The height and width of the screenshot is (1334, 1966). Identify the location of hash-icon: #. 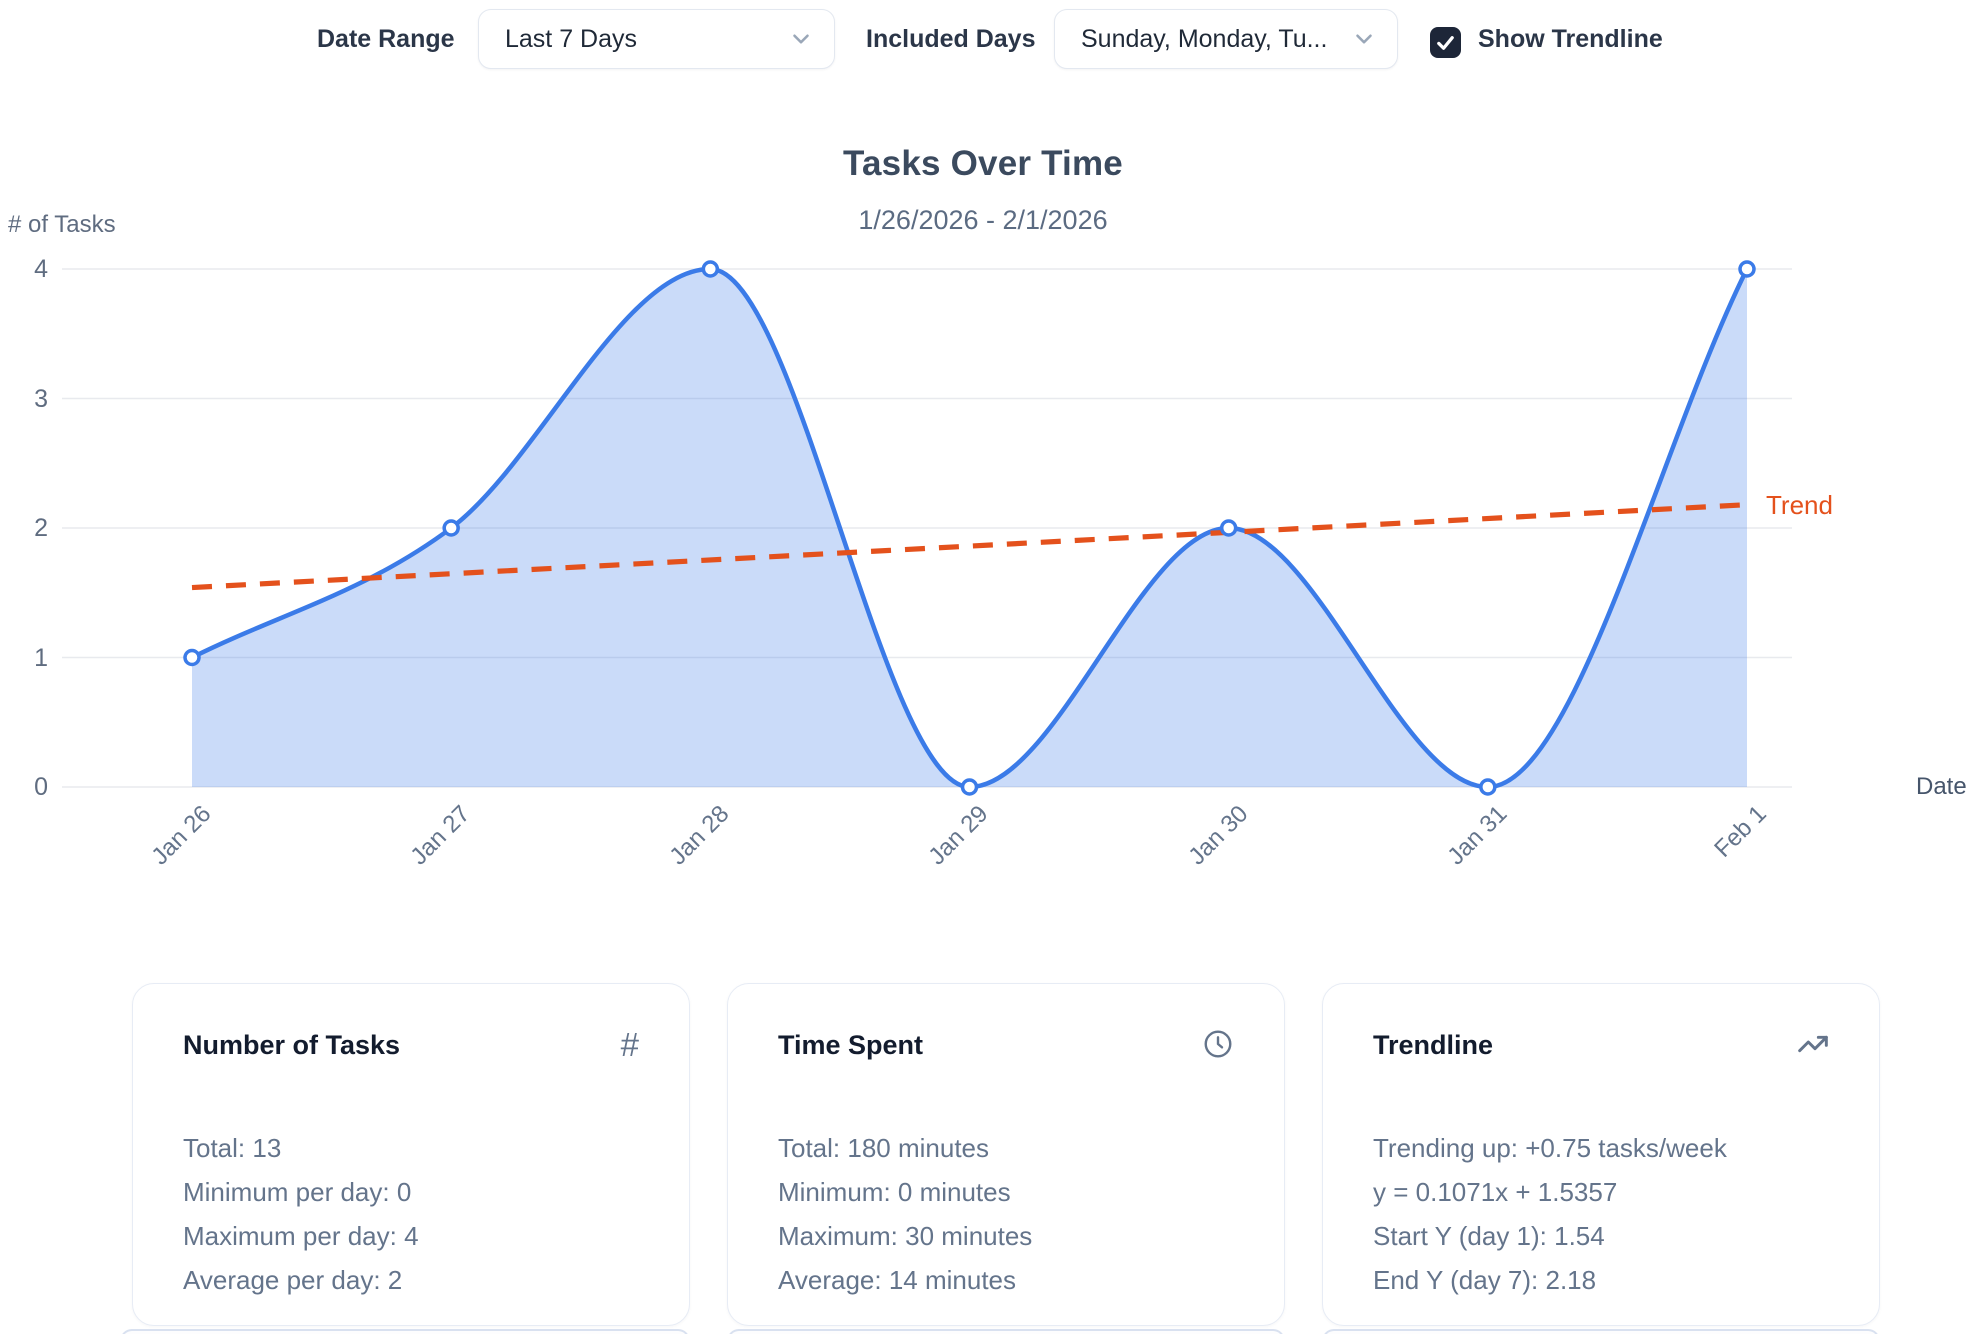
(629, 1044).